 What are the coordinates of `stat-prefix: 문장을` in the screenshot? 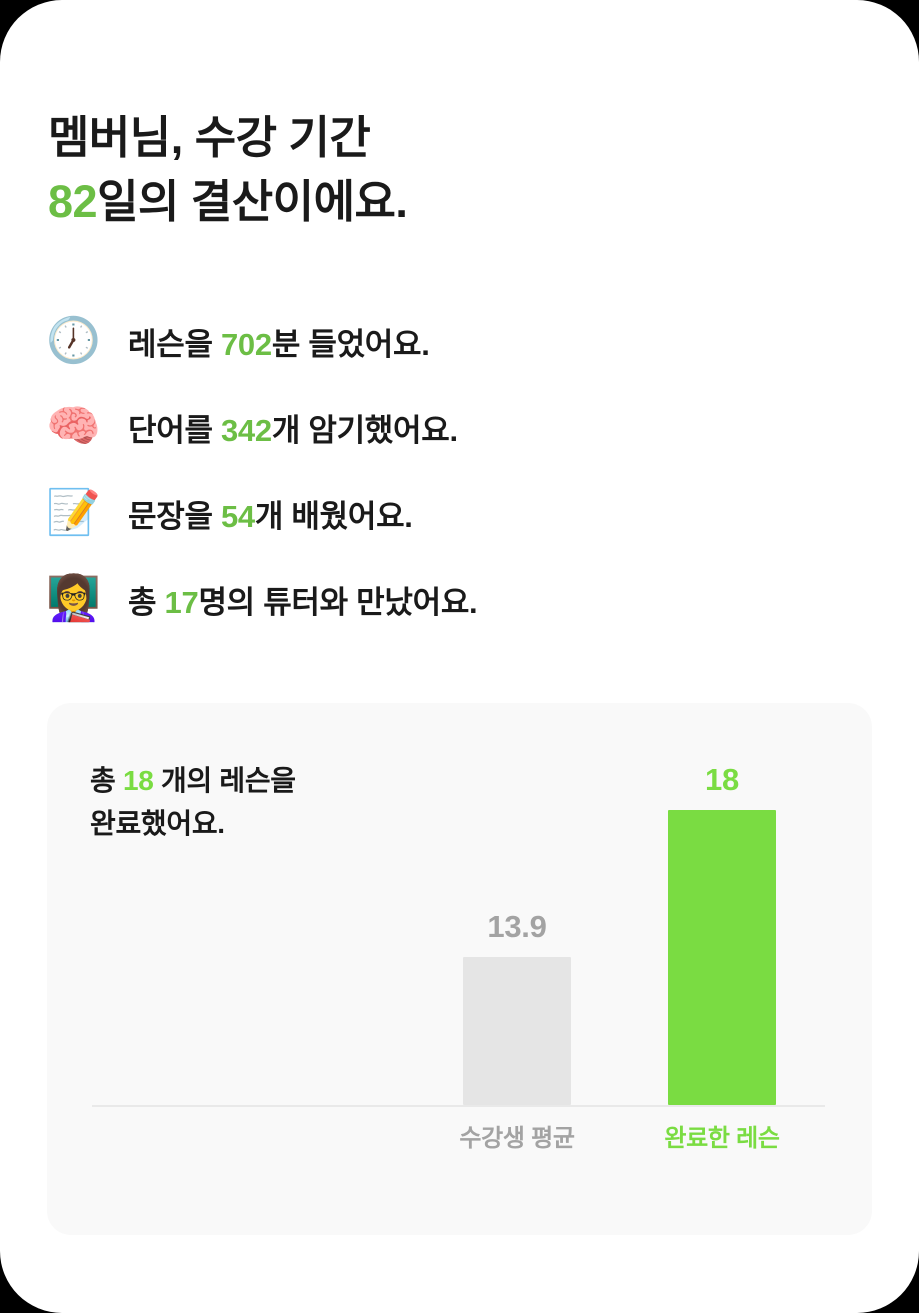 It's located at (174, 516).